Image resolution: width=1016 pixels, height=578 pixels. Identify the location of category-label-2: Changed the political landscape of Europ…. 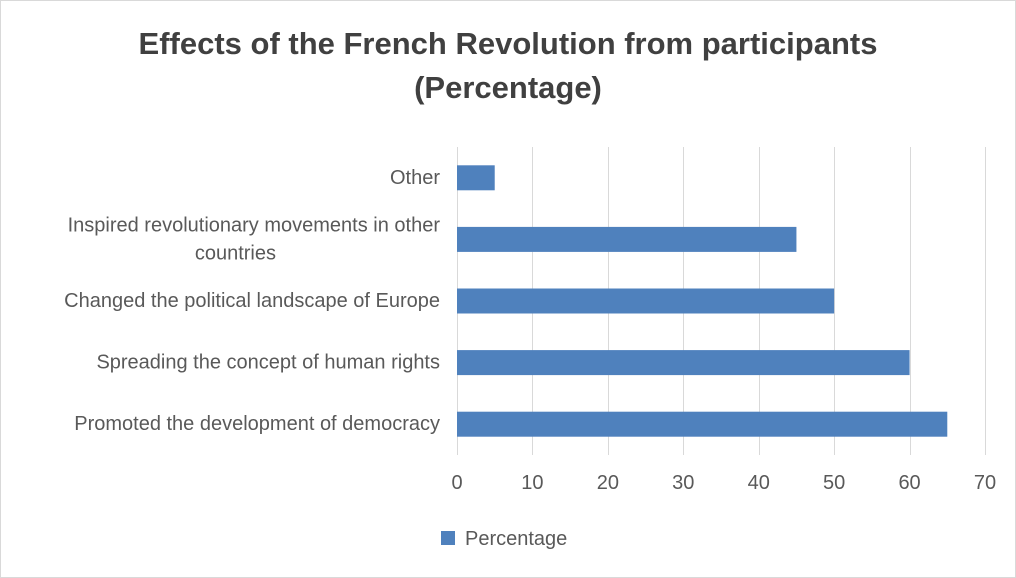
(252, 301).